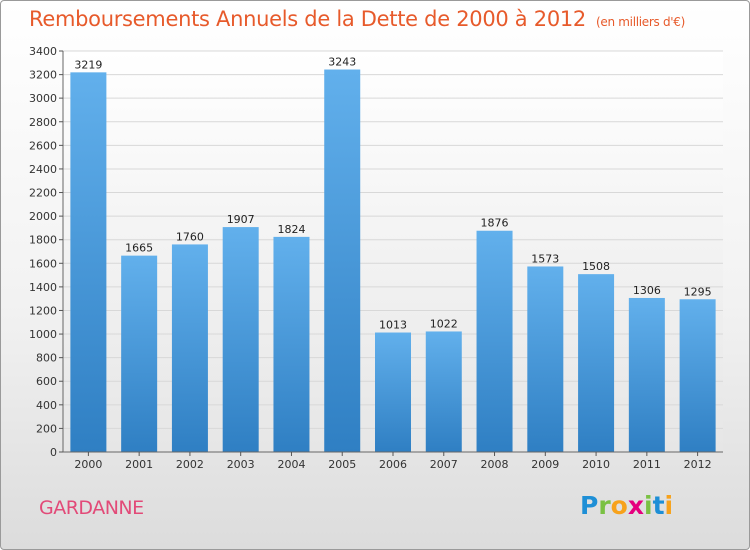 This screenshot has width=750, height=550. I want to click on y-tick-label: 800, so click(46, 358).